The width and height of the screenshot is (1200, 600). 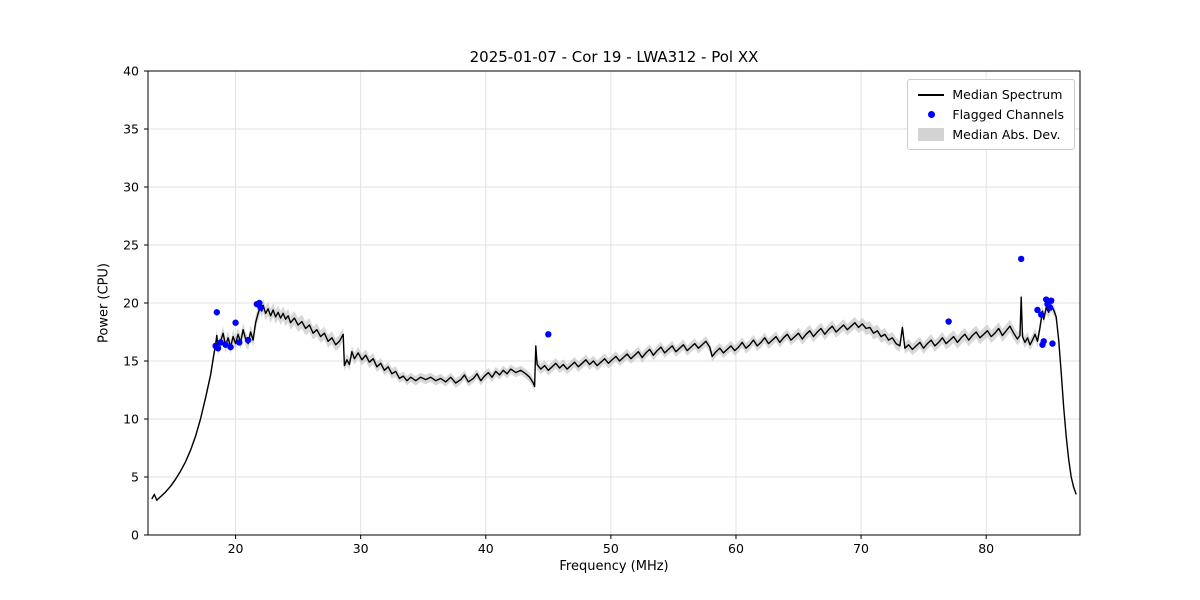 I want to click on median-abs-dev-patch-swatch, so click(x=931, y=134).